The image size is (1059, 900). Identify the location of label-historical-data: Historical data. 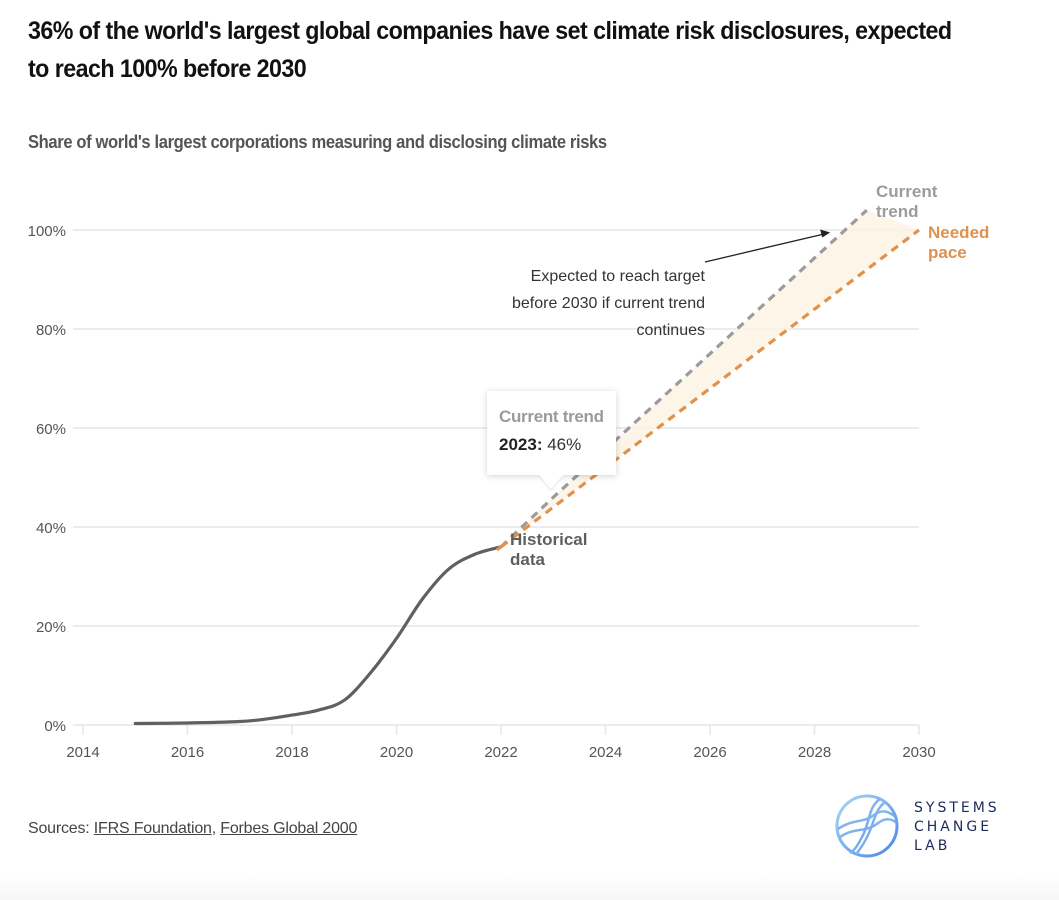
(548, 549).